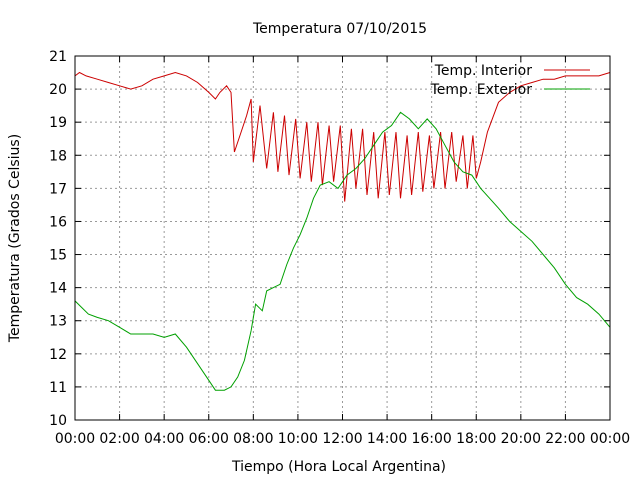  What do you see at coordinates (119, 439) in the screenshot?
I see `x-tick-label: 02:00` at bounding box center [119, 439].